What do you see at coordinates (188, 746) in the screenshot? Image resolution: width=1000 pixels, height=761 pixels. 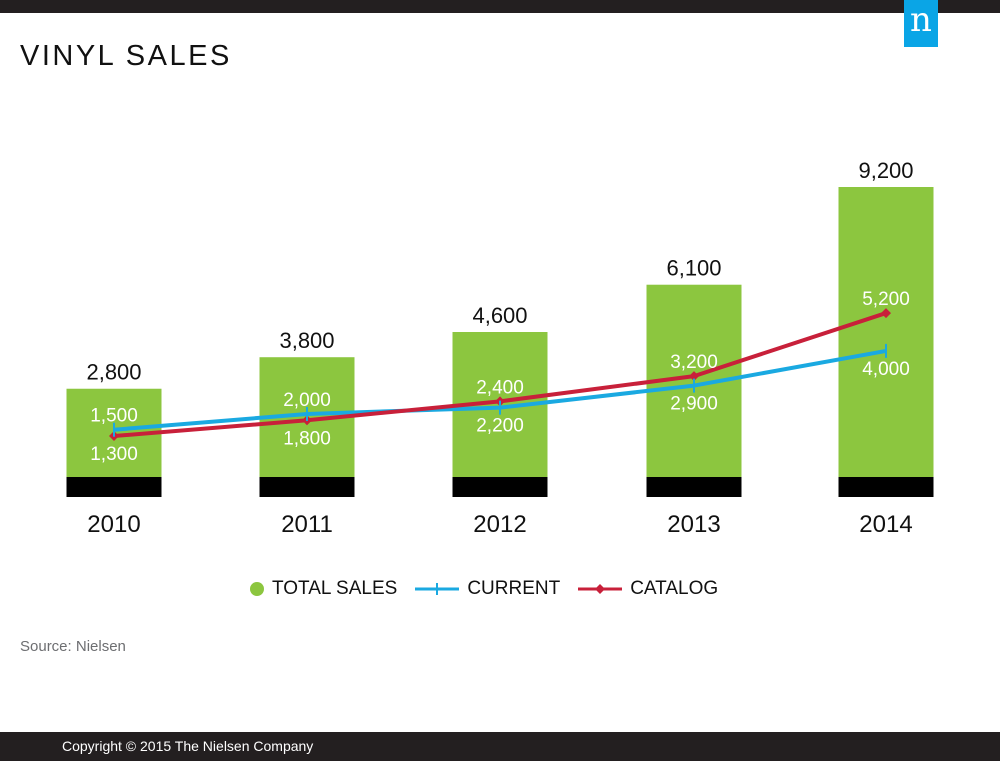 I see `copyright-text: Copyright © 2015 The Nielsen Company` at bounding box center [188, 746].